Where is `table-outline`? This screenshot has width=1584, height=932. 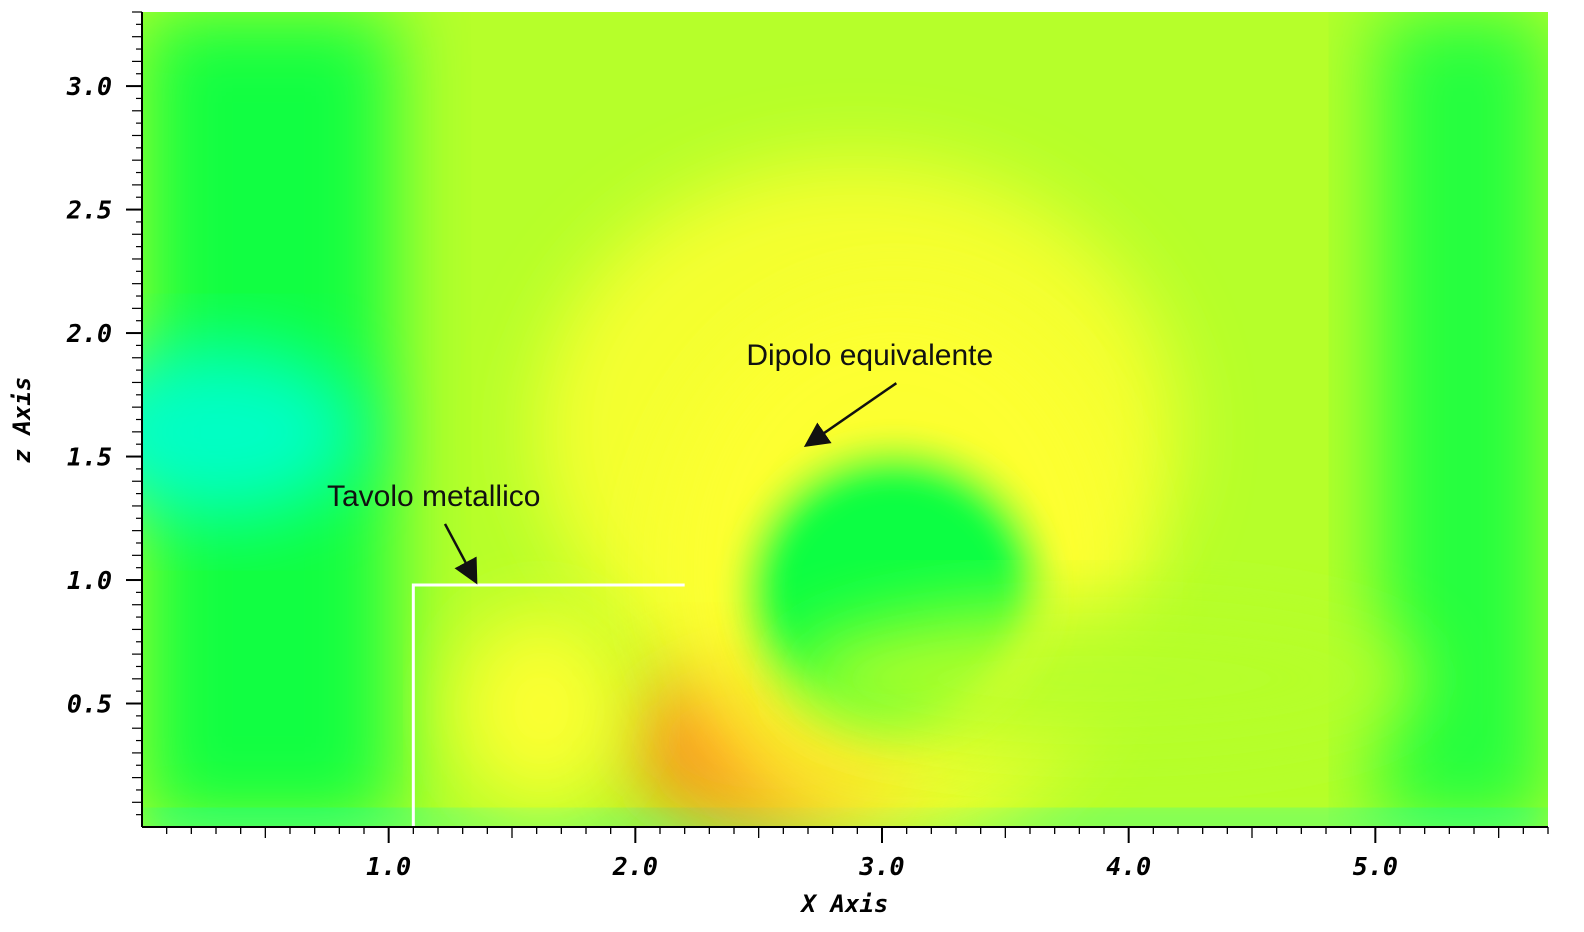 table-outline is located at coordinates (548, 705).